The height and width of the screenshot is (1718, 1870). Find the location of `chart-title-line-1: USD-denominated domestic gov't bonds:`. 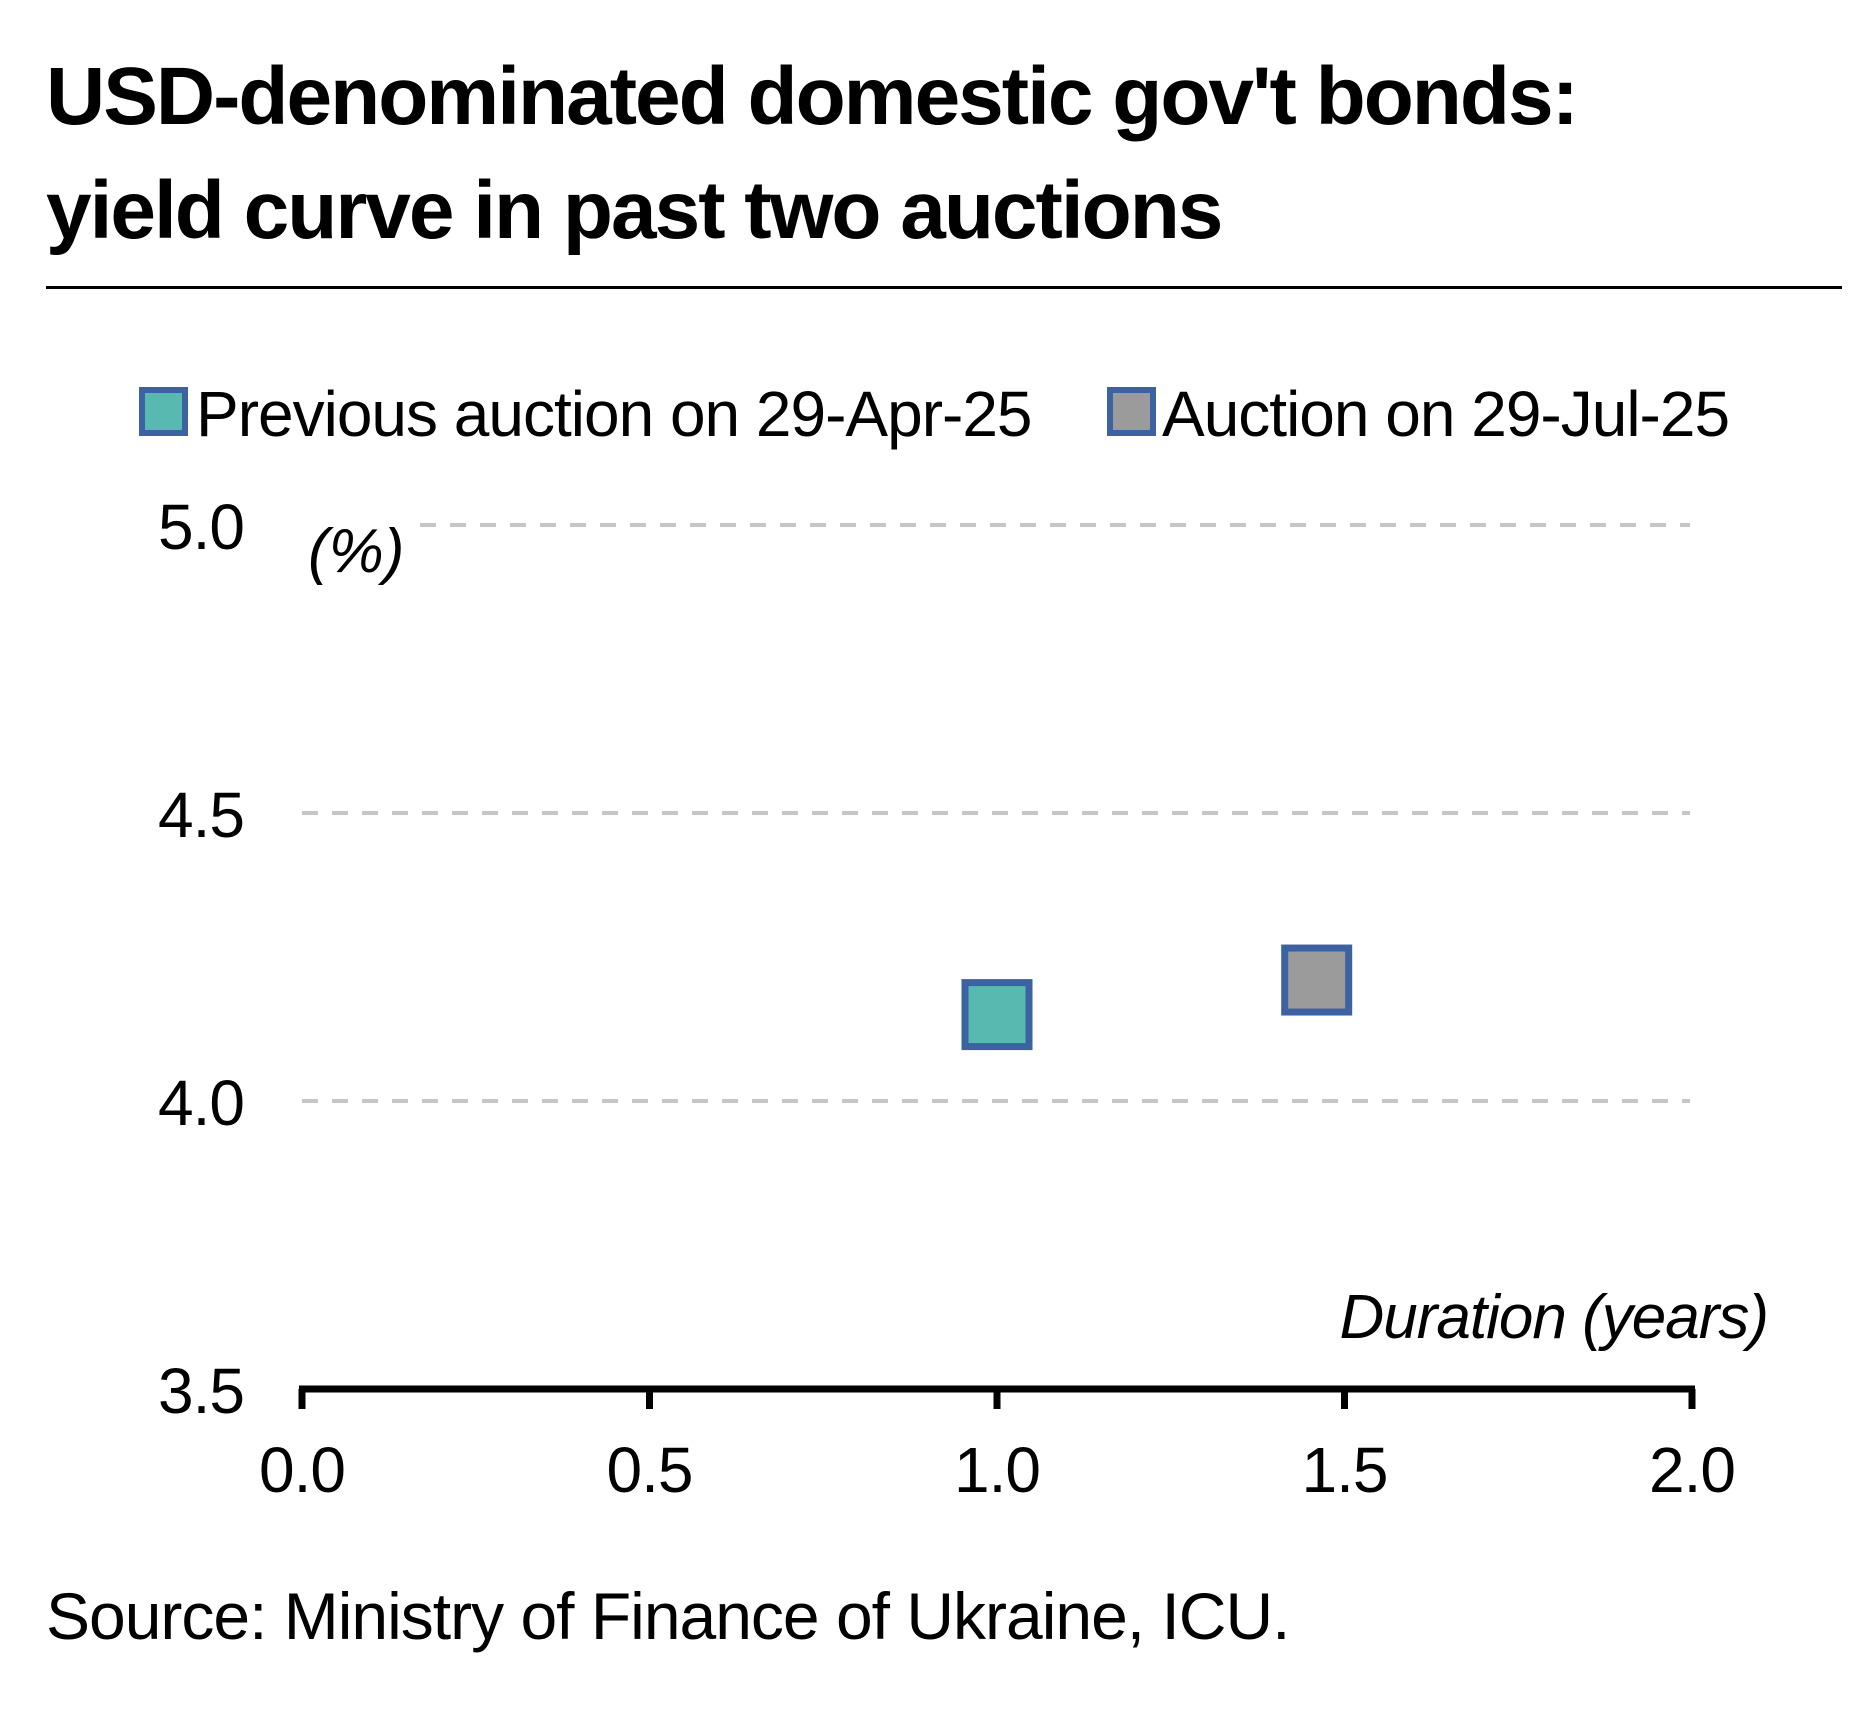

chart-title-line-1: USD-denominated domestic gov't bonds: is located at coordinates (812, 96).